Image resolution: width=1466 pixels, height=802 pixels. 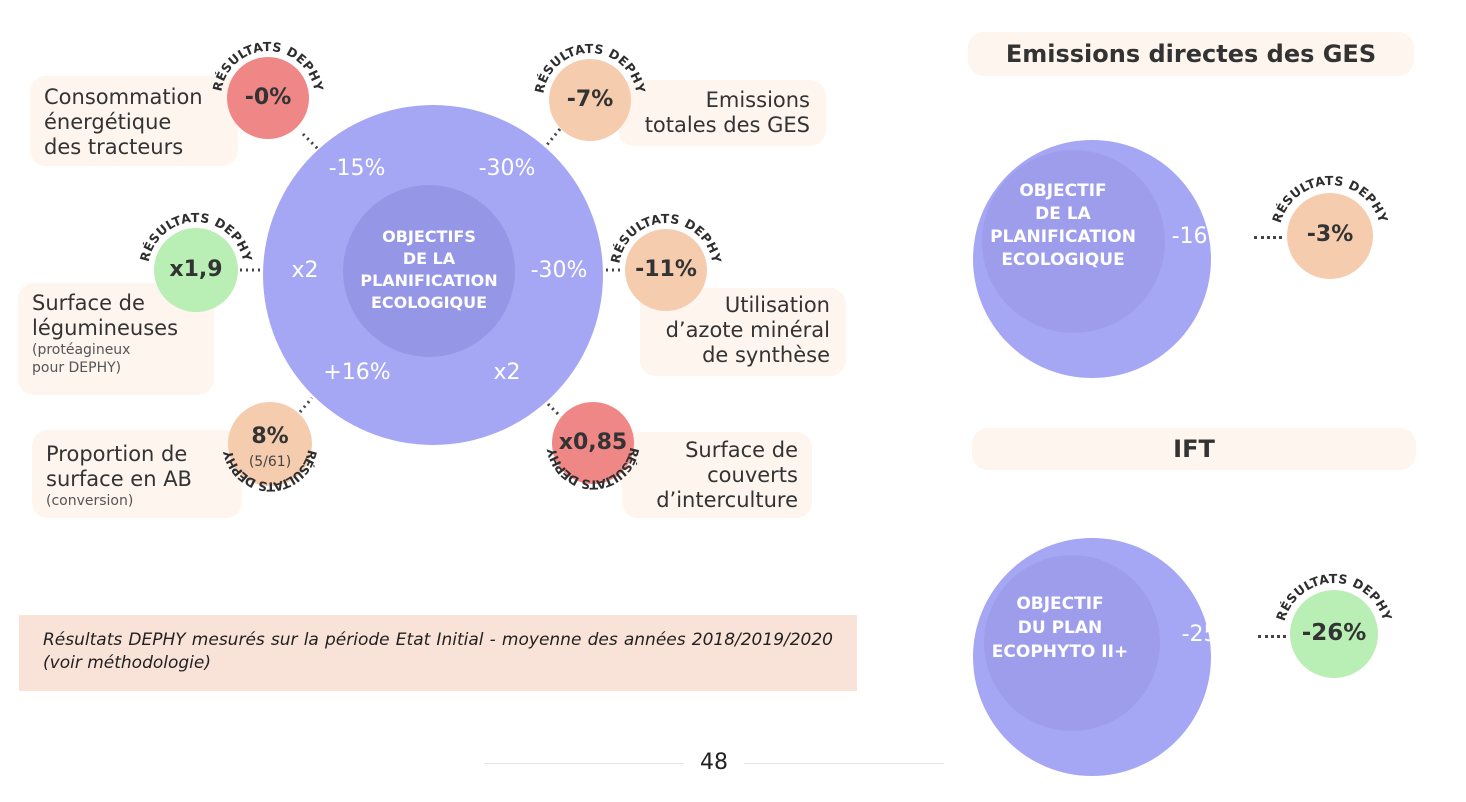 I want to click on label-line: Consommation, so click(x=123, y=97).